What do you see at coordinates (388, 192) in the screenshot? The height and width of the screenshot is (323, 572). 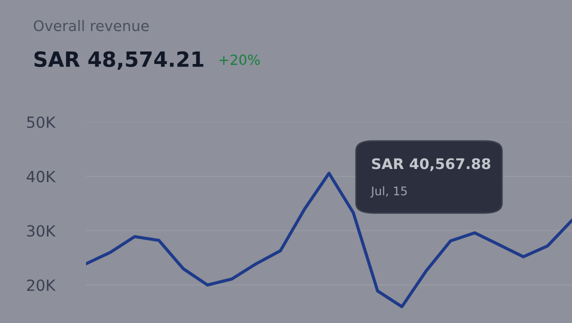 I see `annotation: Jul, 15` at bounding box center [388, 192].